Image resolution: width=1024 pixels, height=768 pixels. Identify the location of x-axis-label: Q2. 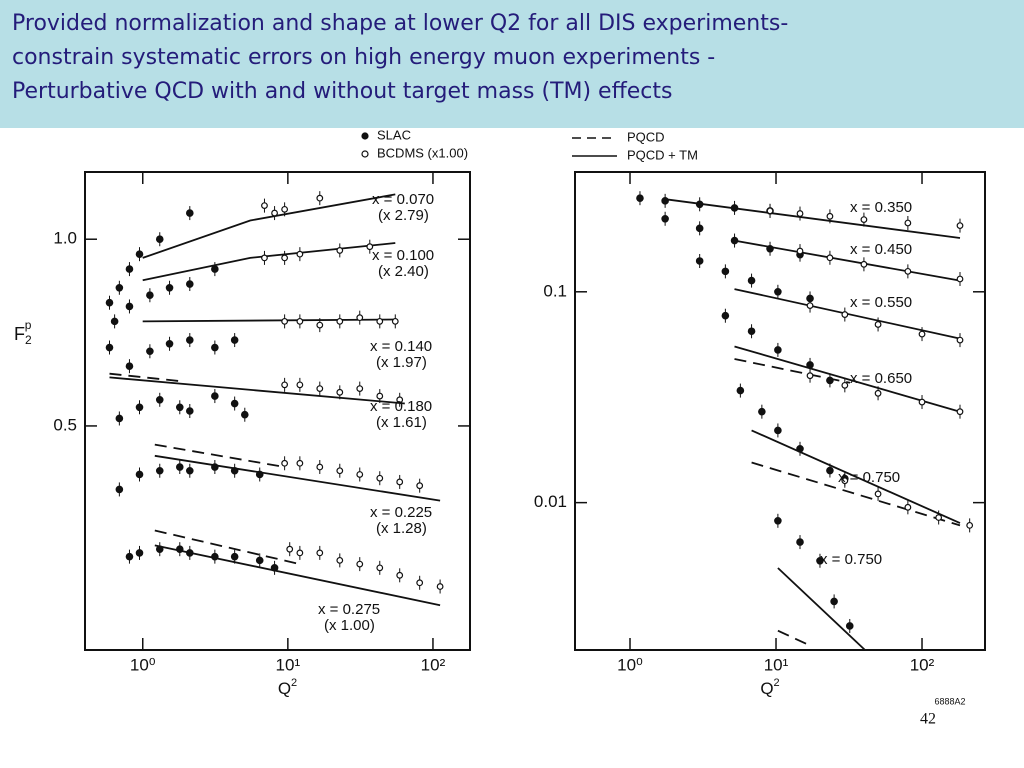
(769, 688).